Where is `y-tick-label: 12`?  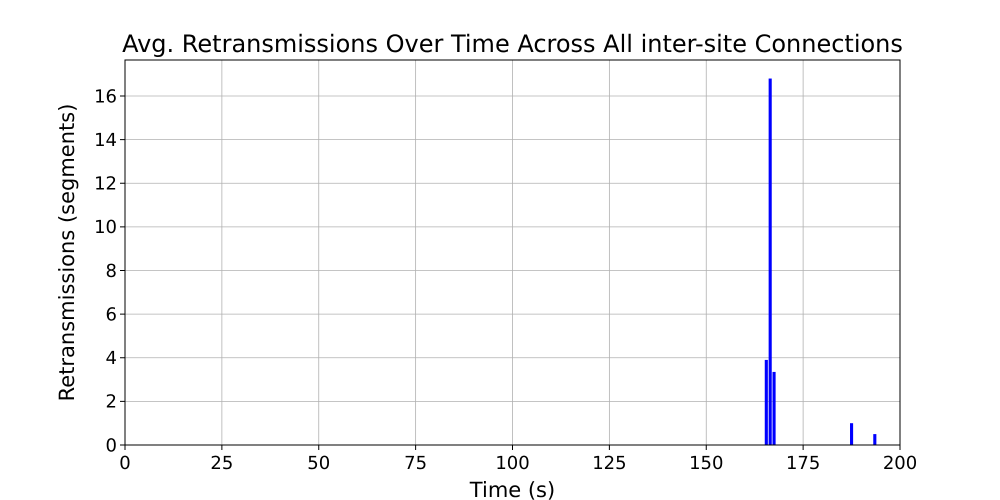 y-tick-label: 12 is located at coordinates (105, 184).